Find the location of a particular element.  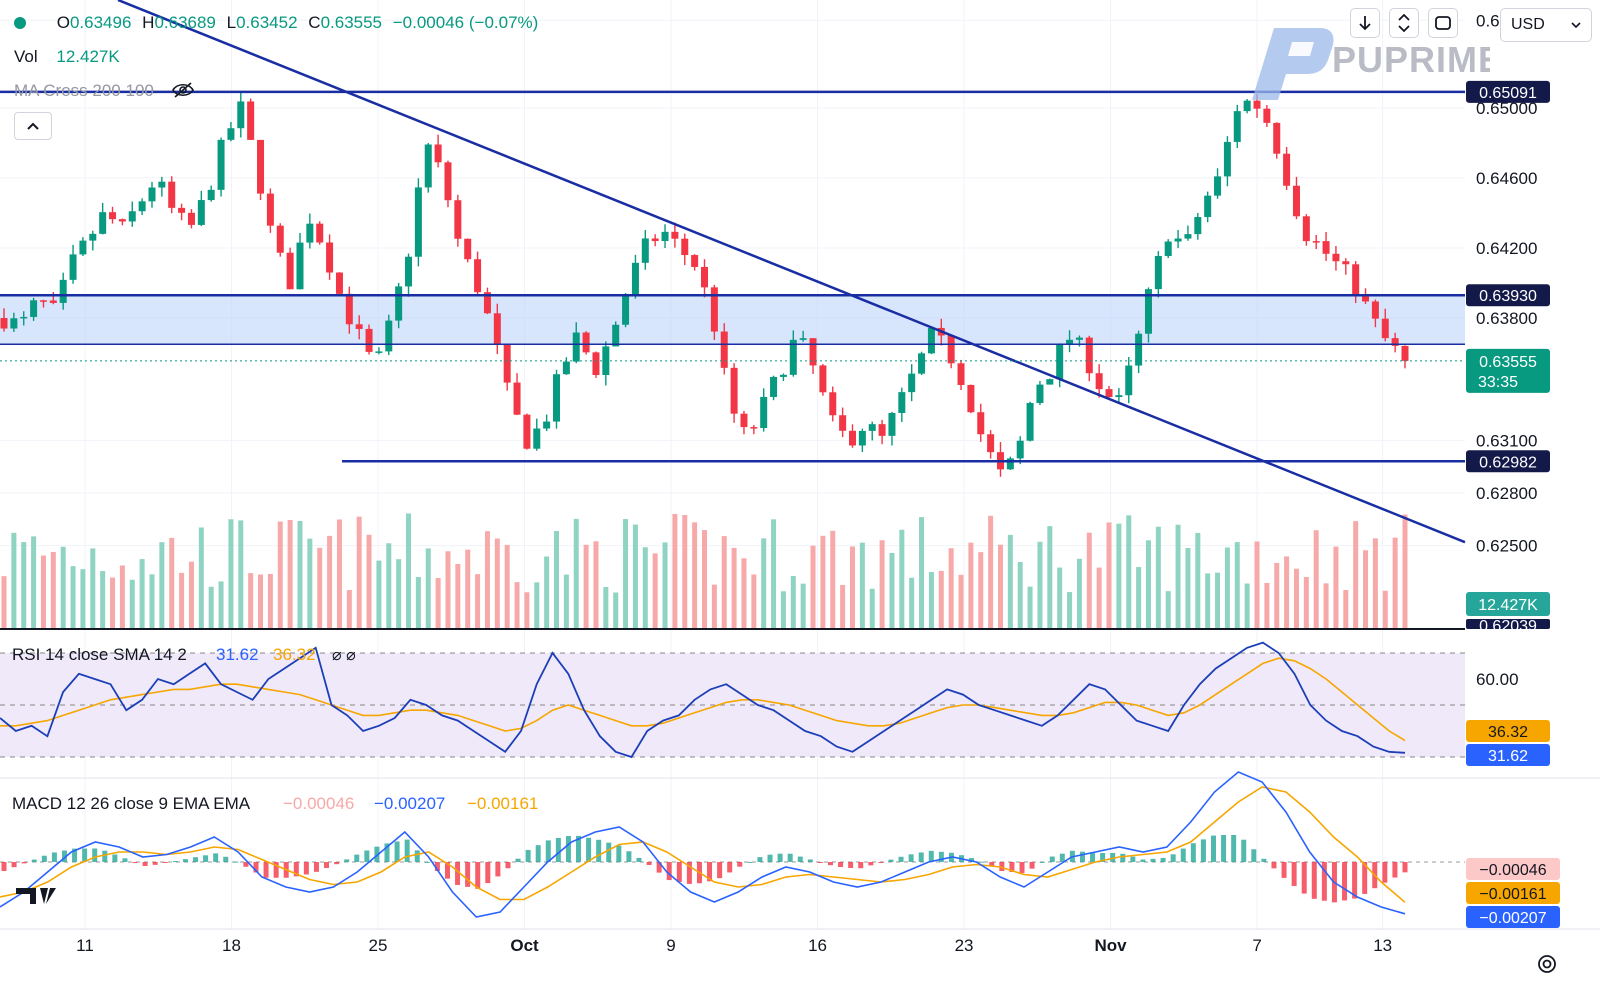

fullscreen-button is located at coordinates (1443, 23).